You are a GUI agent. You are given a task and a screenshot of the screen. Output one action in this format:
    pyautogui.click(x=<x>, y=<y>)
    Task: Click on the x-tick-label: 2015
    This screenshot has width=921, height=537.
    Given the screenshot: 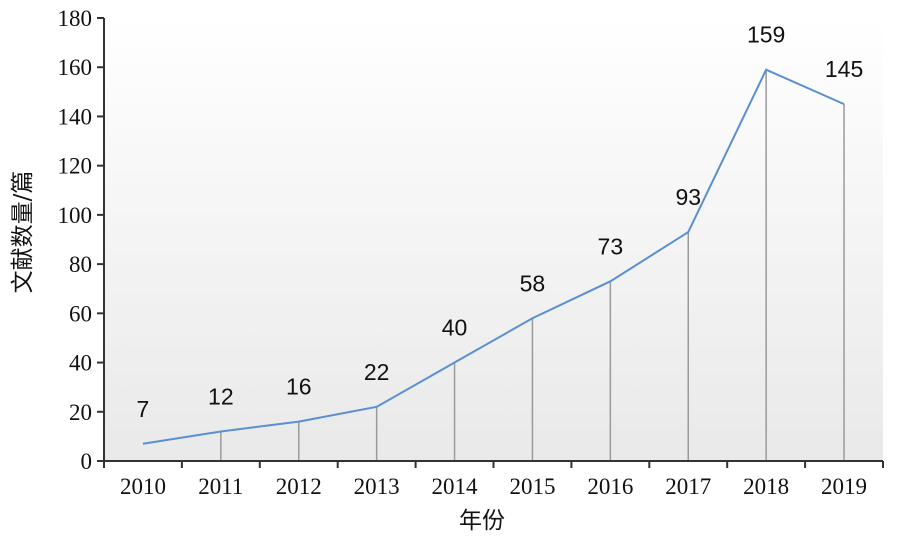 What is the action you would take?
    pyautogui.click(x=532, y=486)
    